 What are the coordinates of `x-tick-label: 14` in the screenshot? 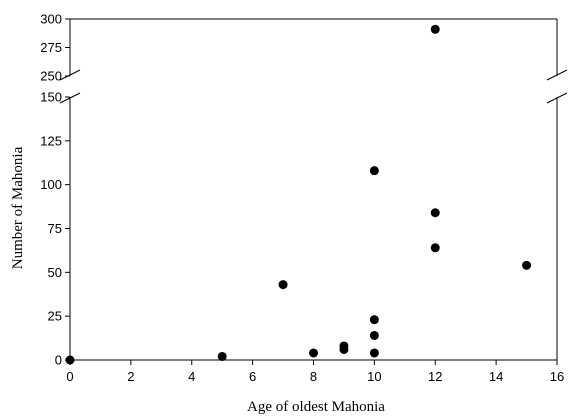 It's located at (496, 376).